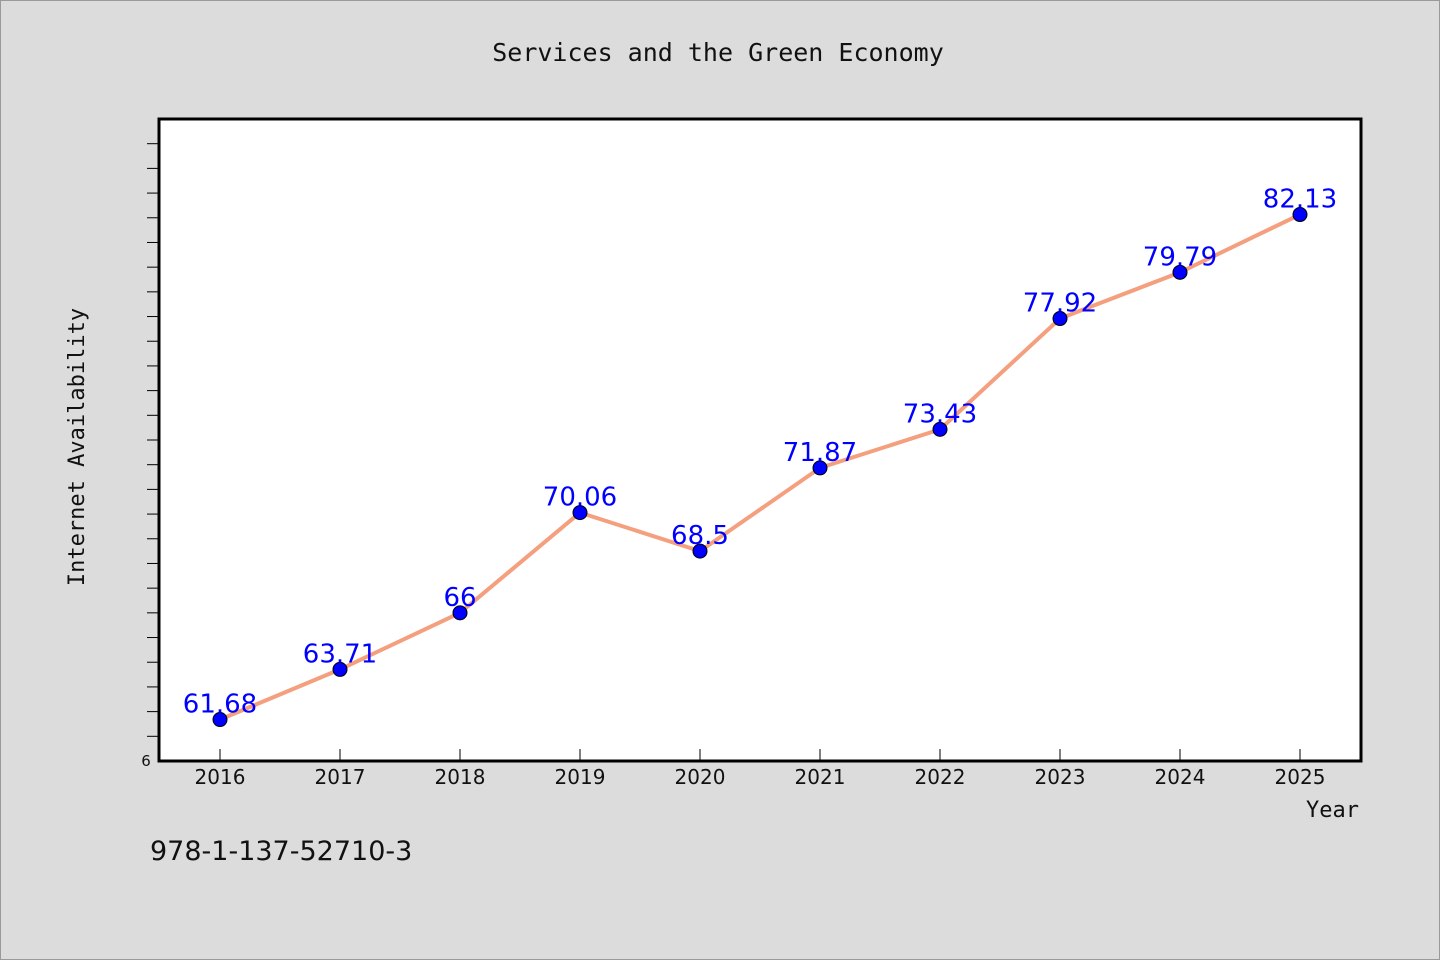  I want to click on x-tick-label: 2025, so click(1300, 777).